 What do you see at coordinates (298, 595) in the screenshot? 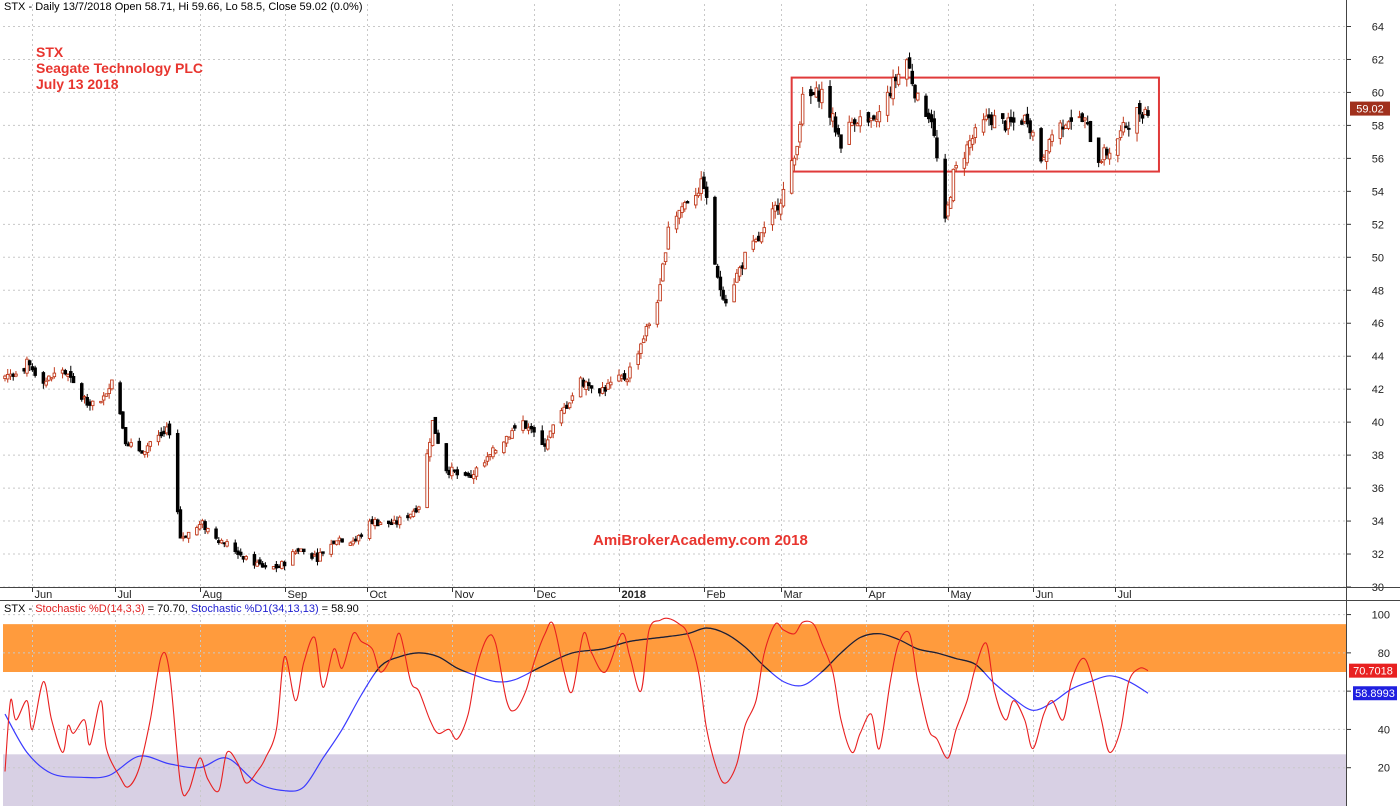
I see `date-axis-label: Sep` at bounding box center [298, 595].